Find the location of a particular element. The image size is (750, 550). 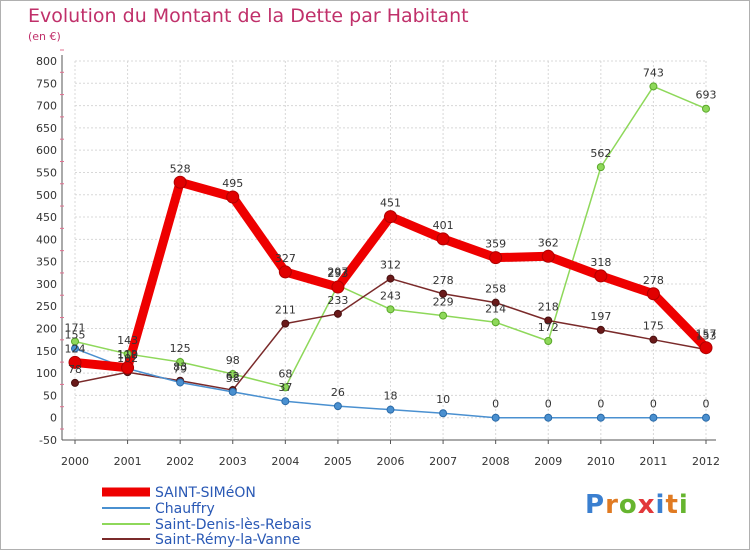

data-label: 26 is located at coordinates (338, 392).